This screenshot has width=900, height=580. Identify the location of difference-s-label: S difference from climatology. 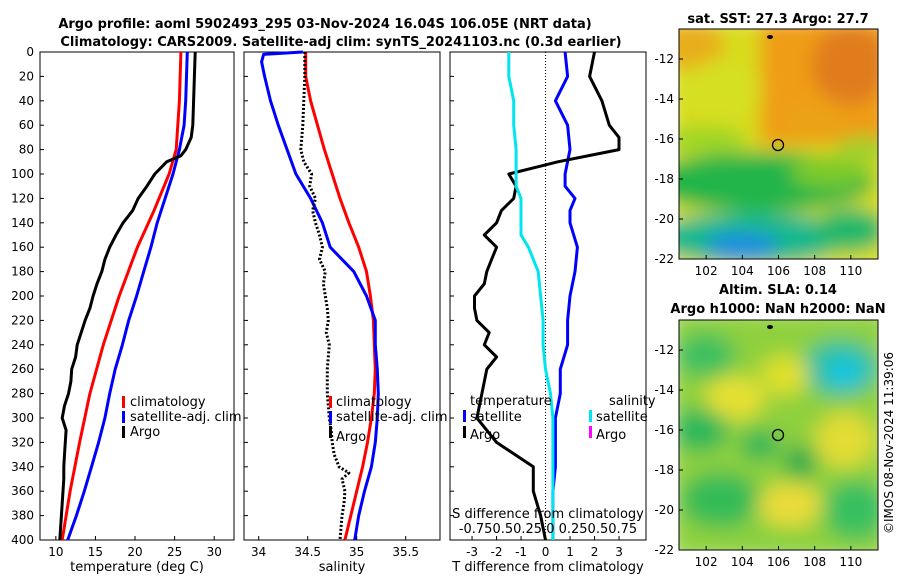
(548, 514).